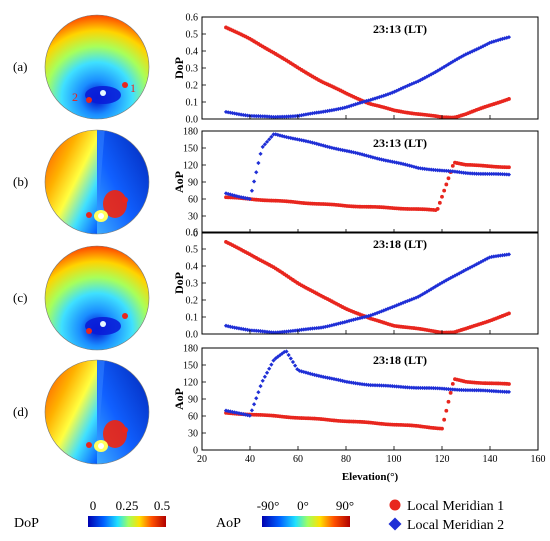 Image resolution: width=550 pixels, height=541 pixels. I want to click on colorbar-name: DoP, so click(26, 523).